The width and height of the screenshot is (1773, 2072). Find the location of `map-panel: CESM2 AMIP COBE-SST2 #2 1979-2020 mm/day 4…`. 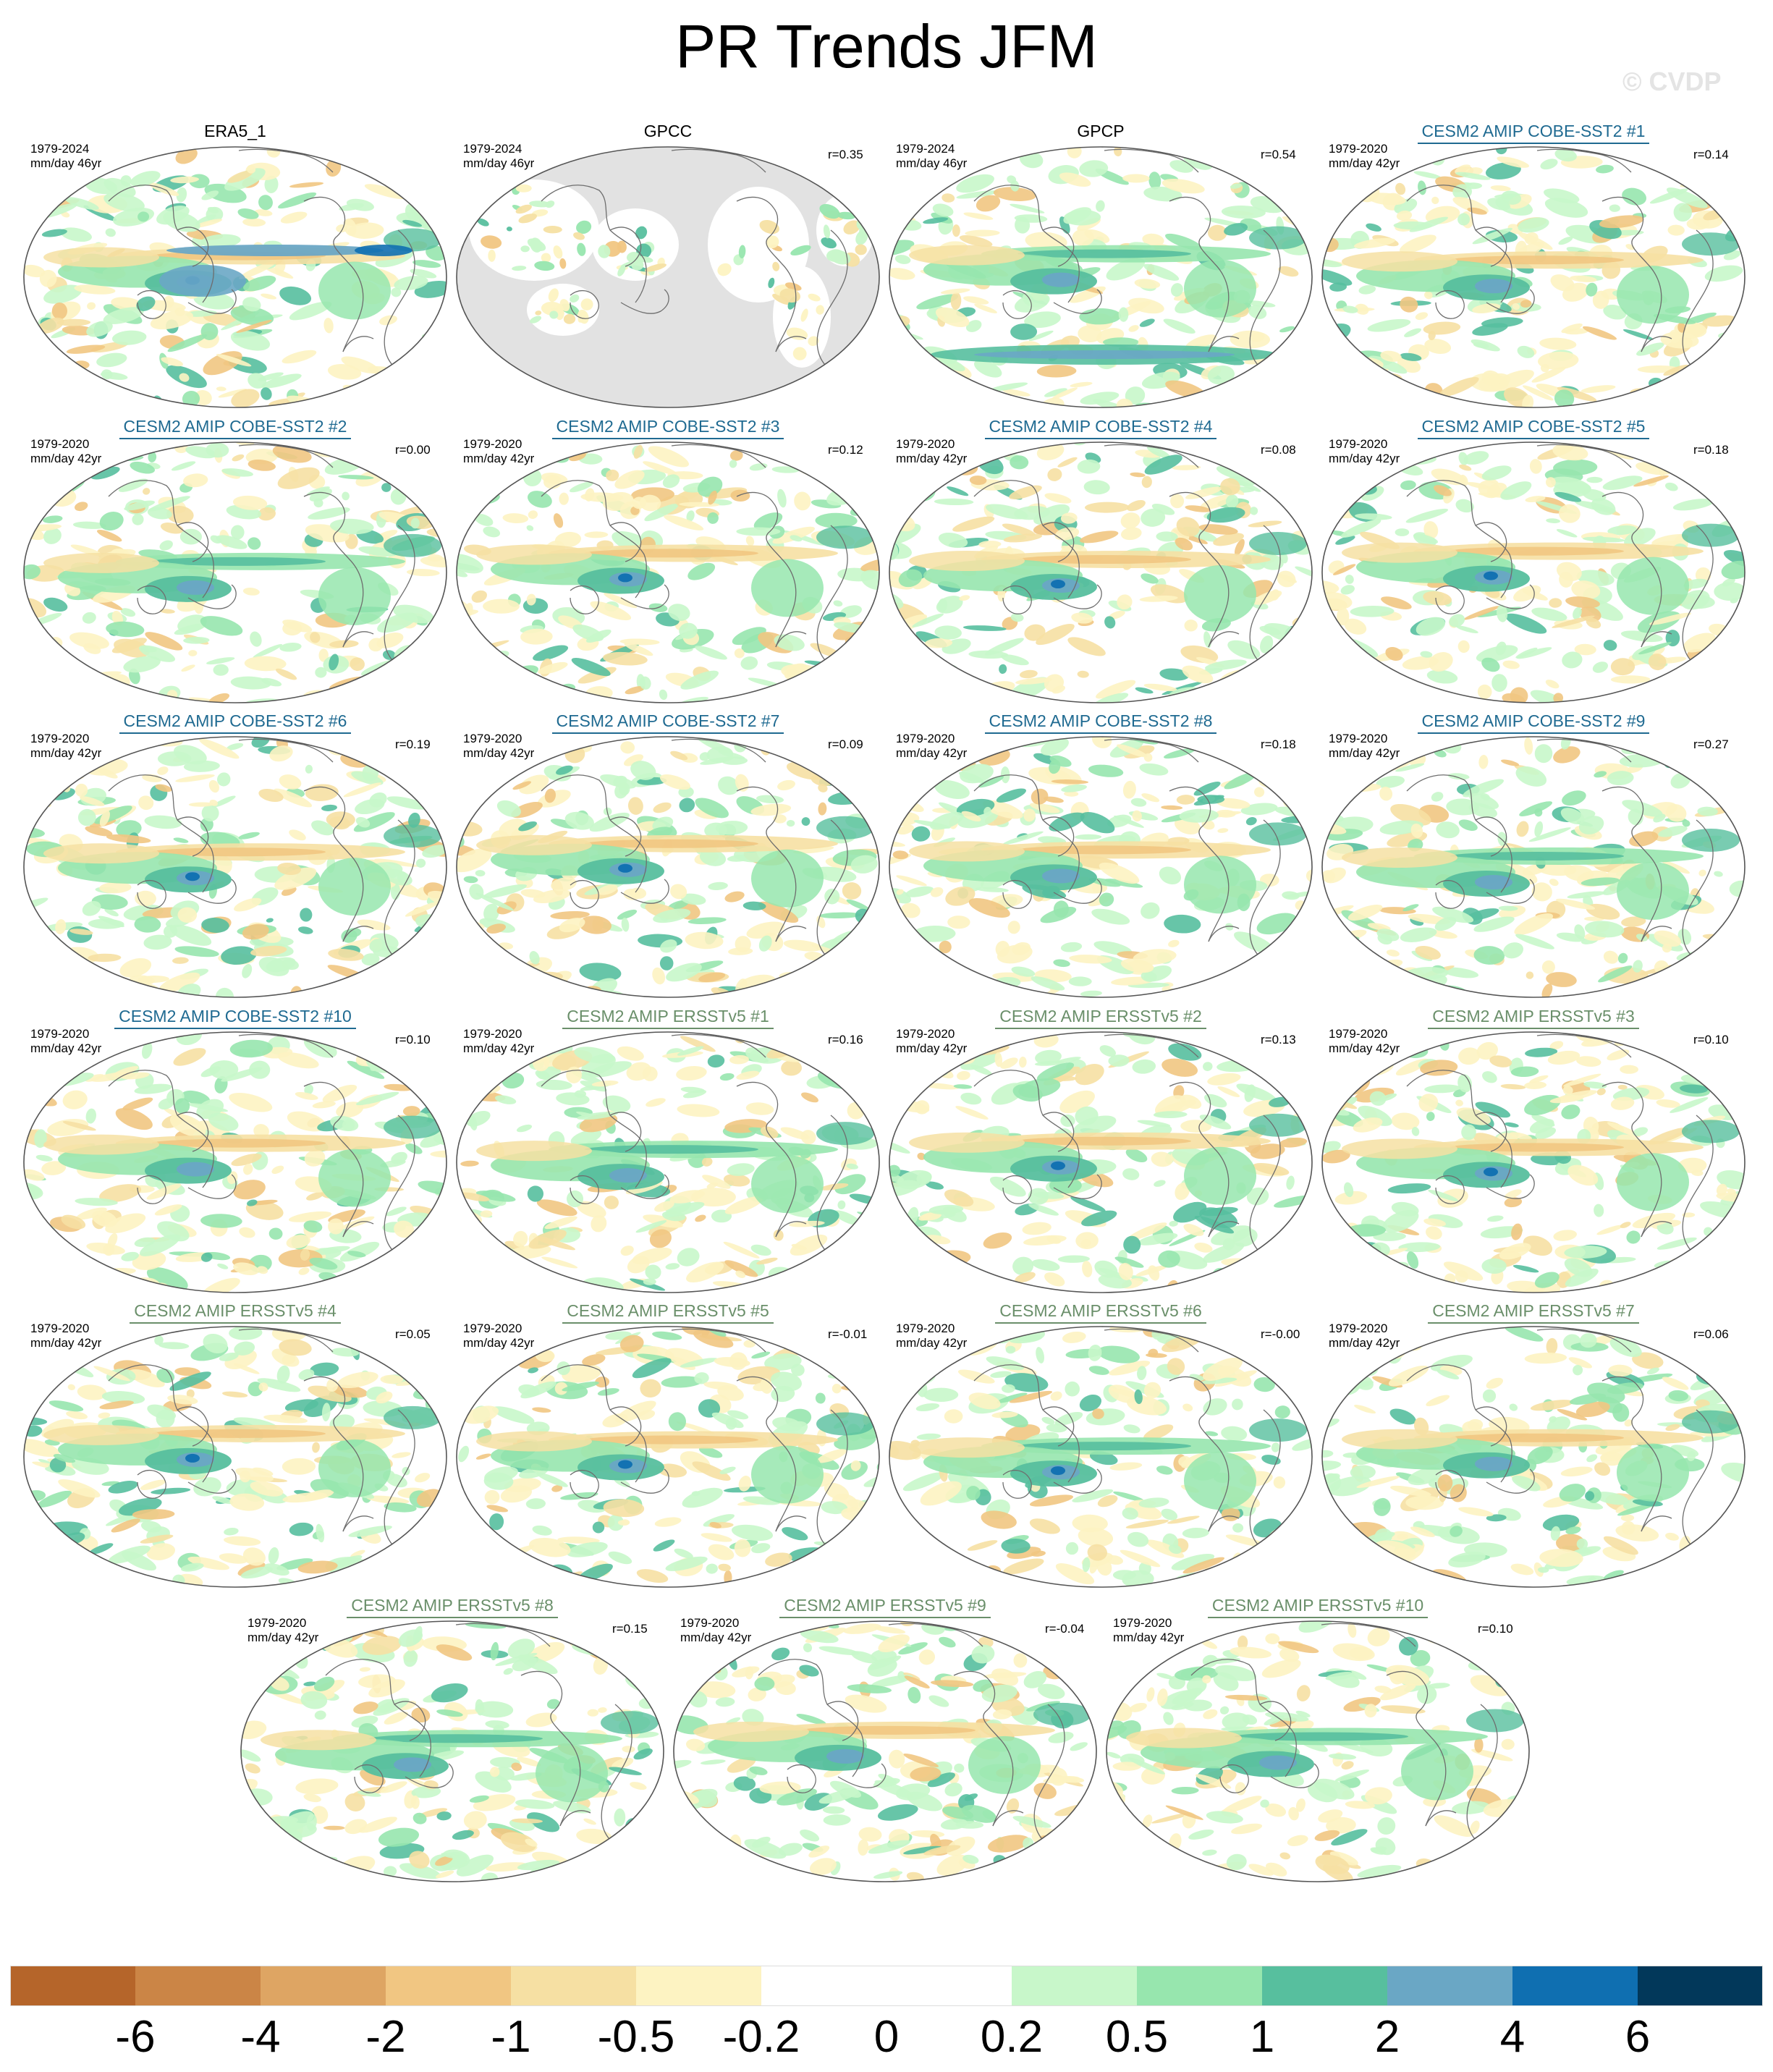

map-panel: CESM2 AMIP COBE-SST2 #2 1979-2020 mm/day 4… is located at coordinates (236, 561).